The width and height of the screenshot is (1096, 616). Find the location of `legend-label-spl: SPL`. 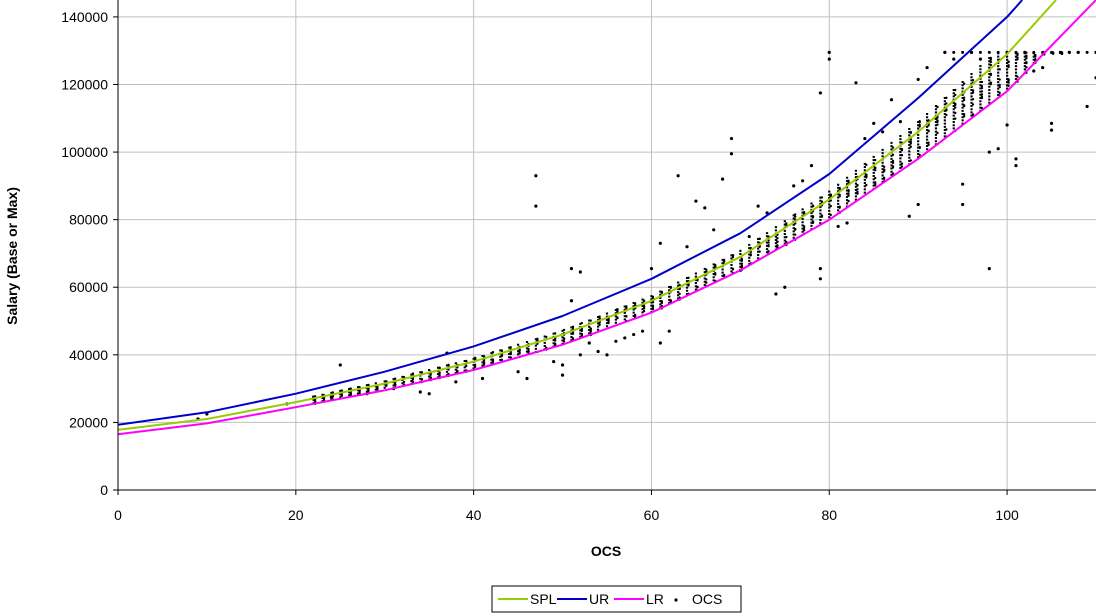

legend-label-spl: SPL is located at coordinates (543, 599).